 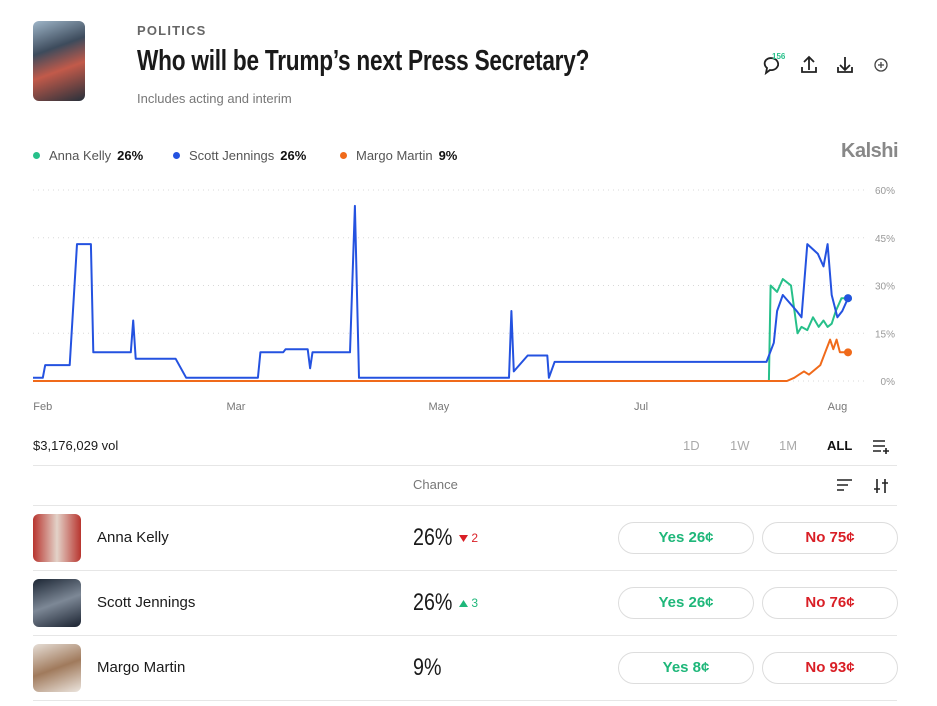 What do you see at coordinates (881, 486) in the screenshot?
I see `filter-button` at bounding box center [881, 486].